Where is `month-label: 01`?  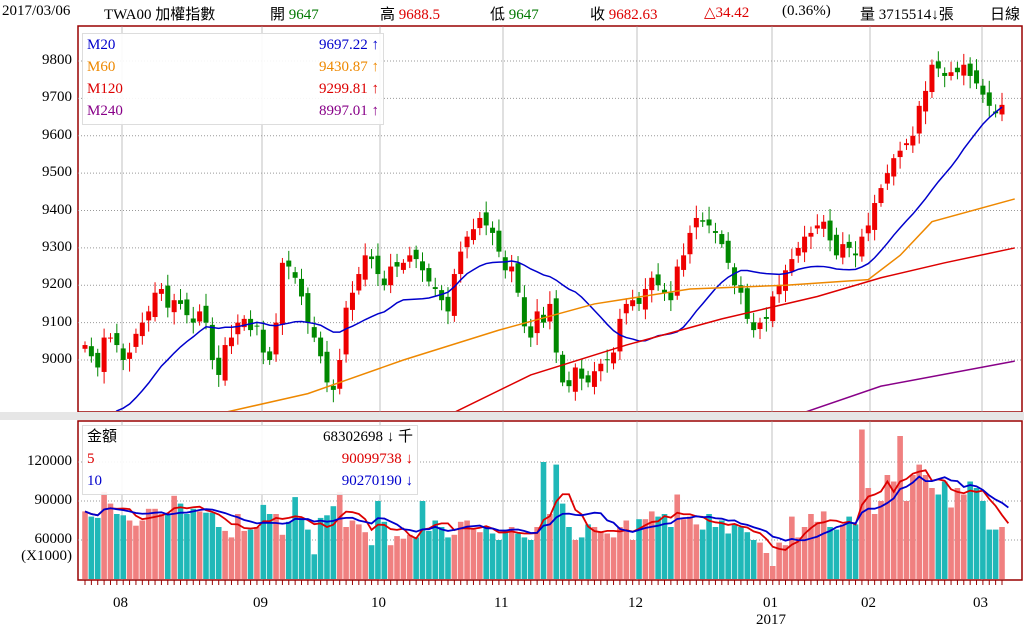 month-label: 01 is located at coordinates (770, 603).